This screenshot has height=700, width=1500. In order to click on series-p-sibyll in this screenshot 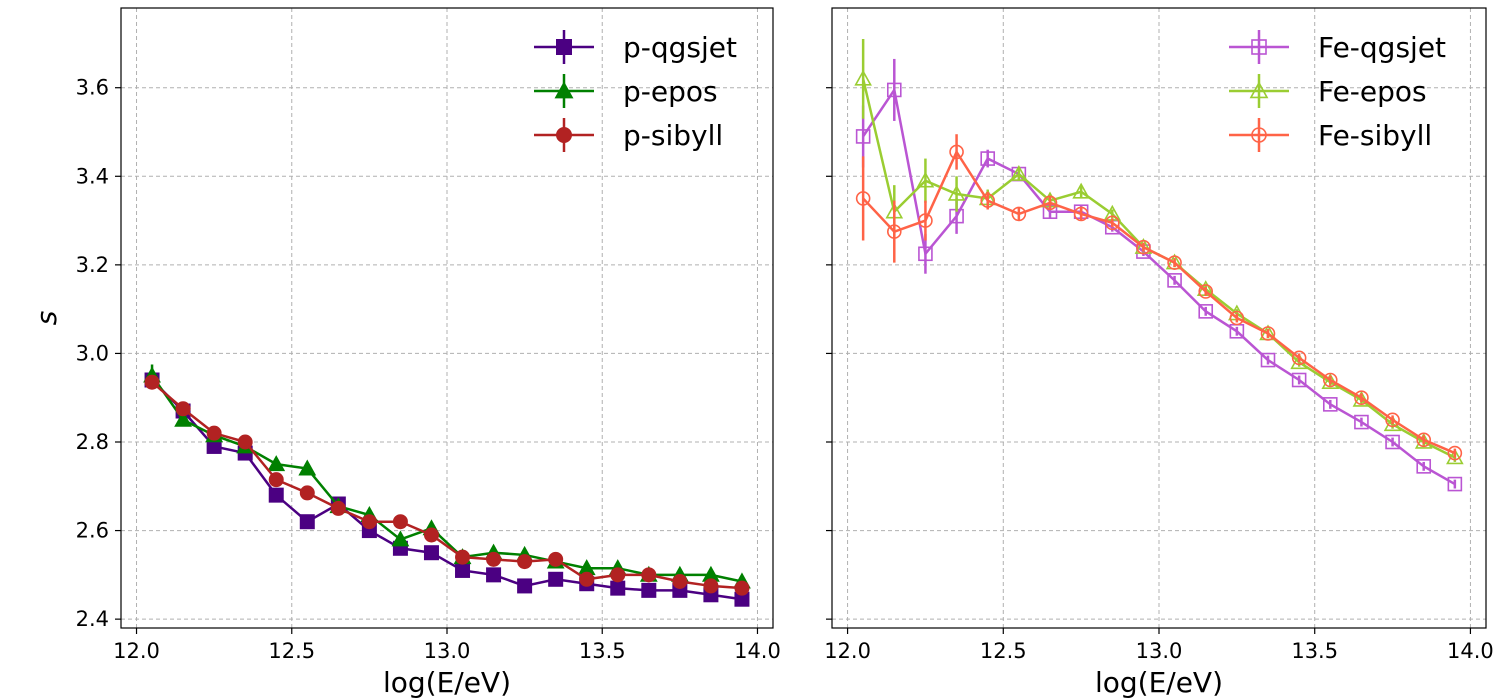, I will do `click(447, 485)`.